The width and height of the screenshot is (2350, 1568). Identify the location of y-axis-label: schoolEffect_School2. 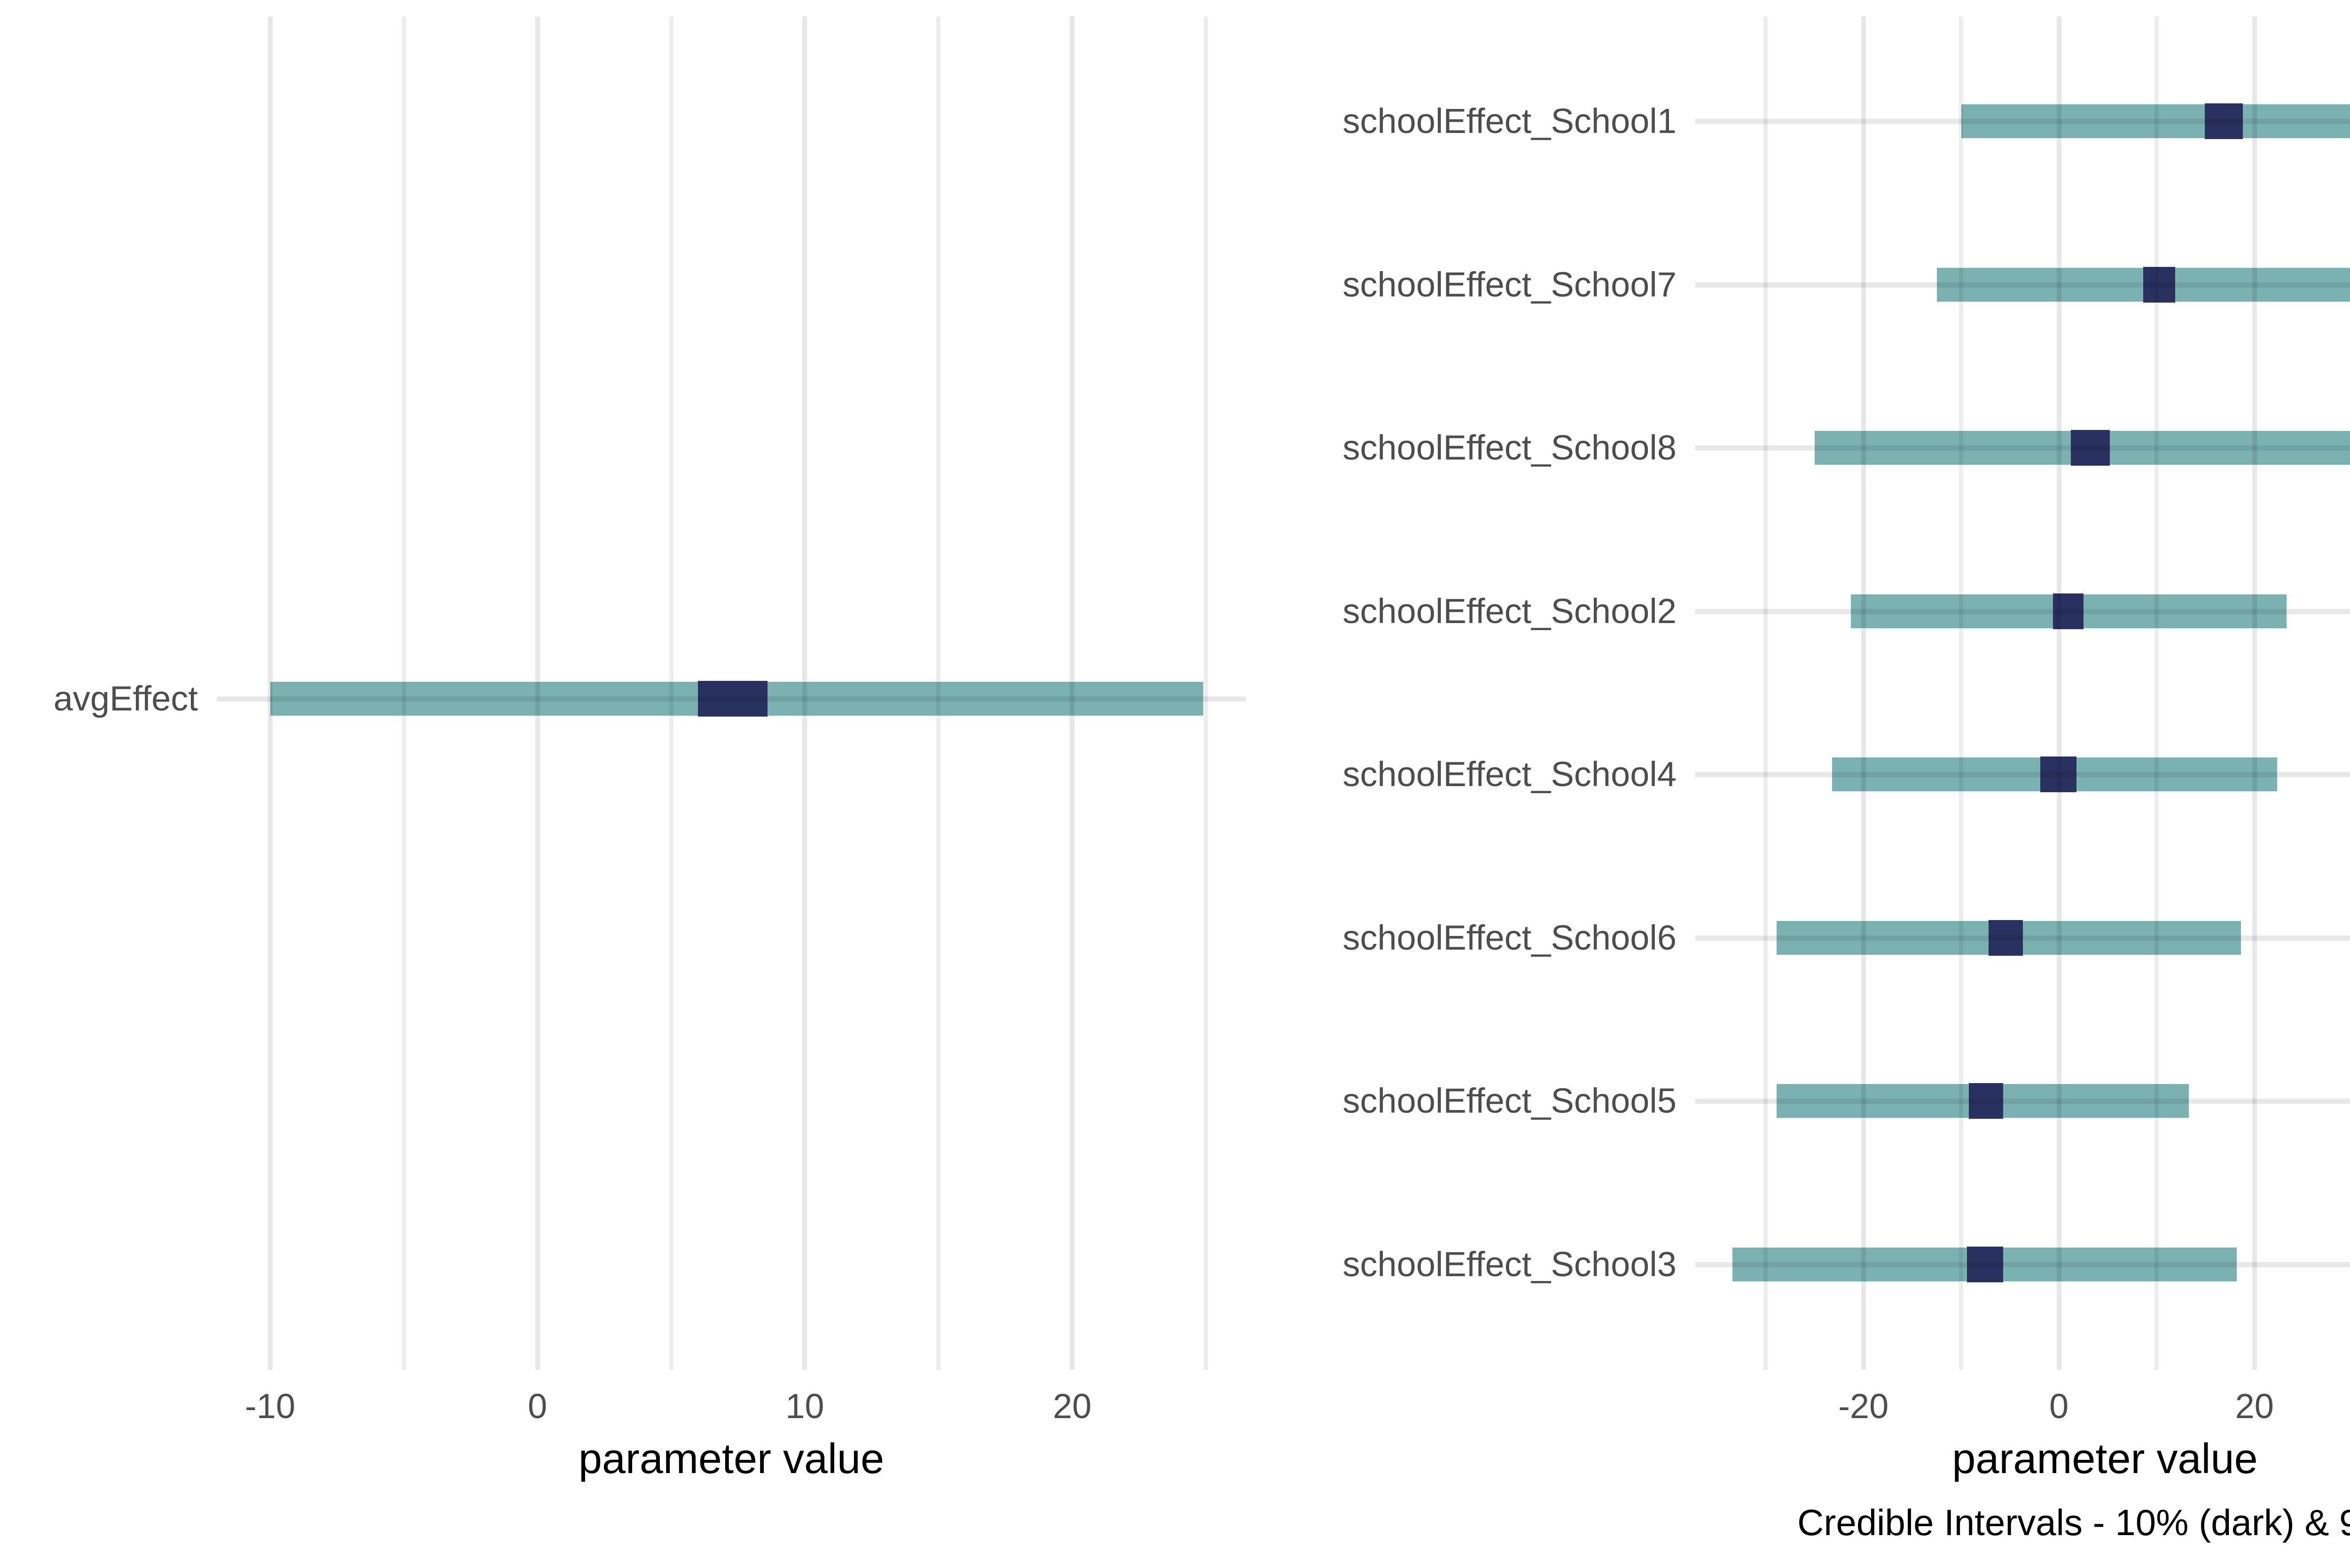
(1509, 611).